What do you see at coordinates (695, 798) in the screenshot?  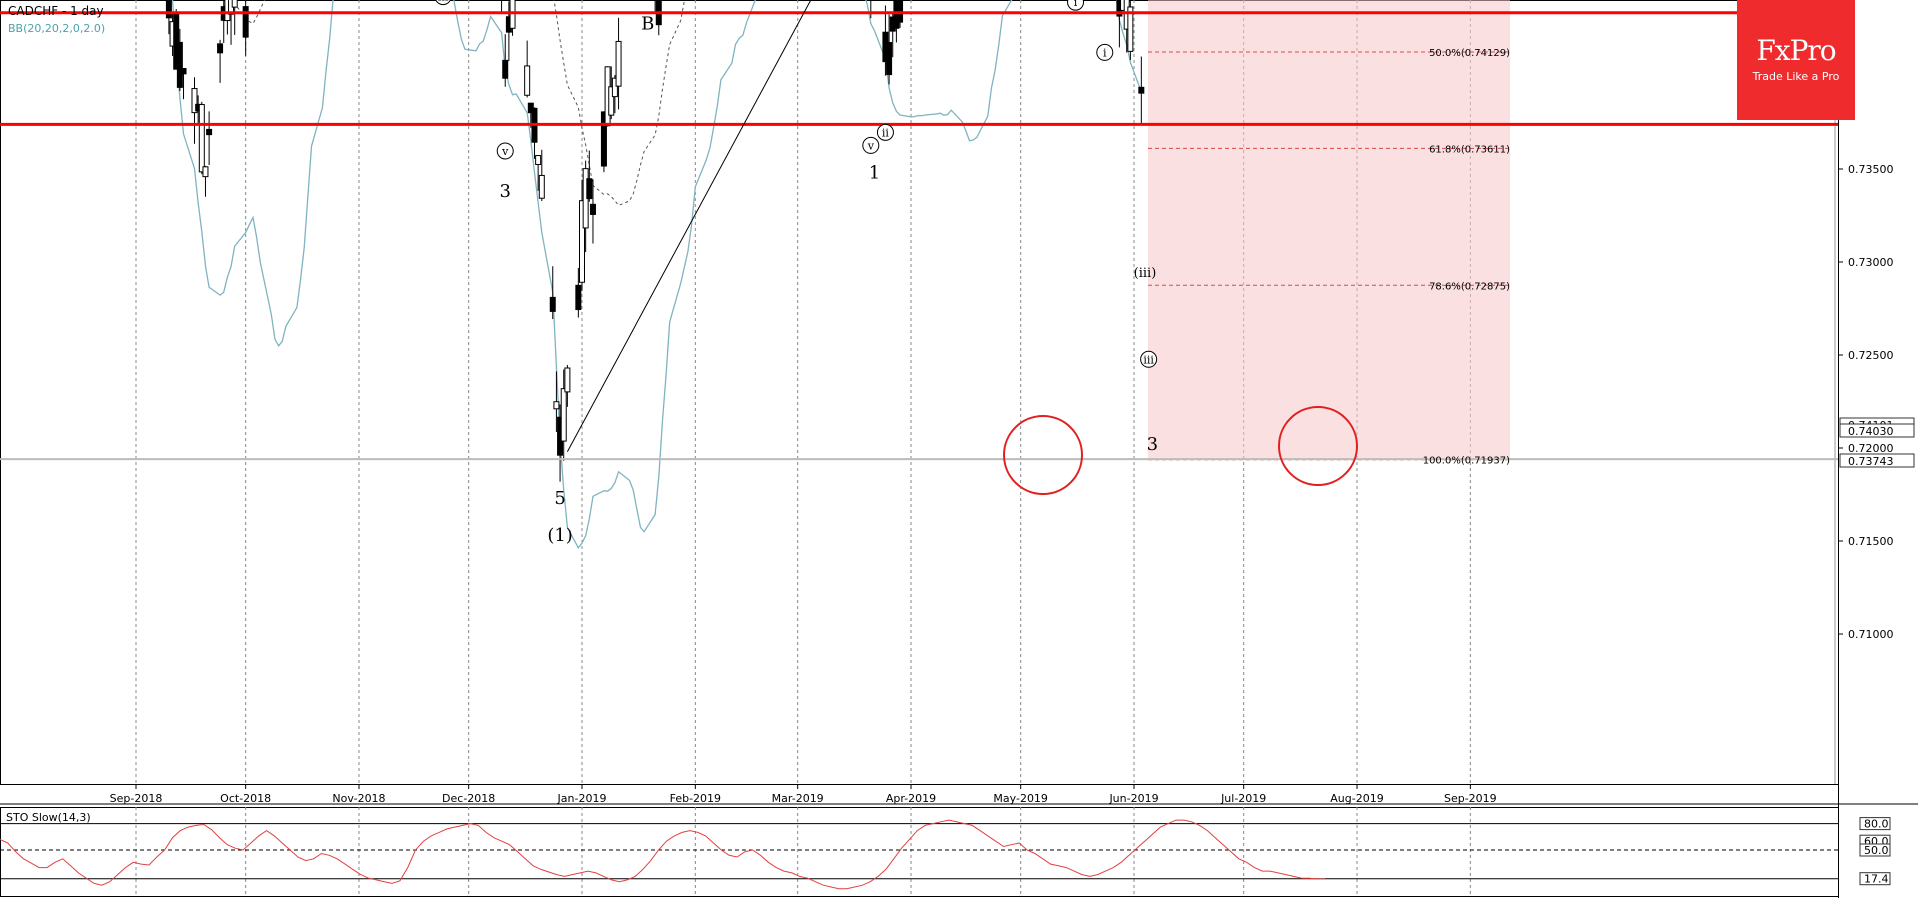 I see `month-label: Feb-2019` at bounding box center [695, 798].